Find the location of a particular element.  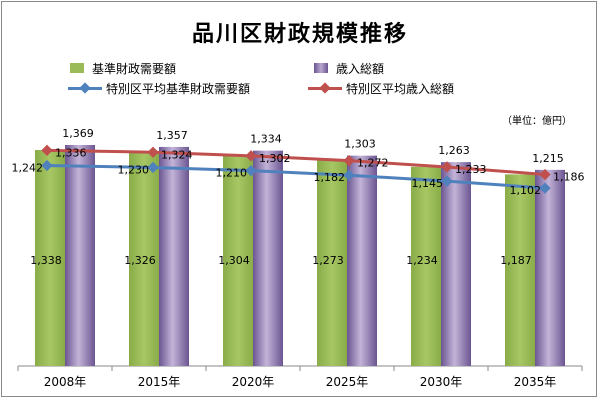

bar-1-value-label-4: 1,273 is located at coordinates (328, 260).